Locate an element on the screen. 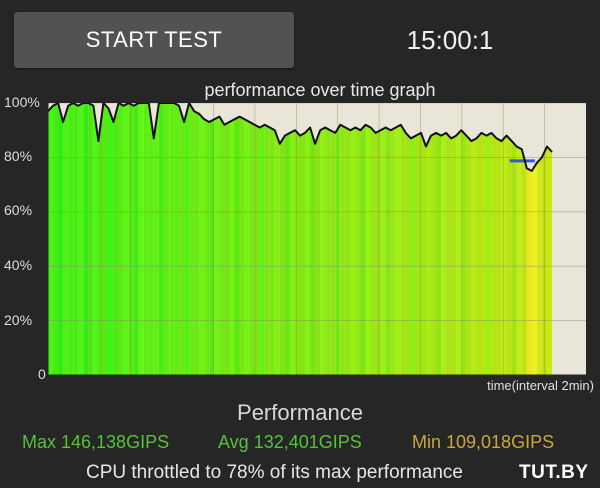 Image resolution: width=600 pixels, height=488 pixels. test-timer: 15:00:1 is located at coordinates (450, 40).